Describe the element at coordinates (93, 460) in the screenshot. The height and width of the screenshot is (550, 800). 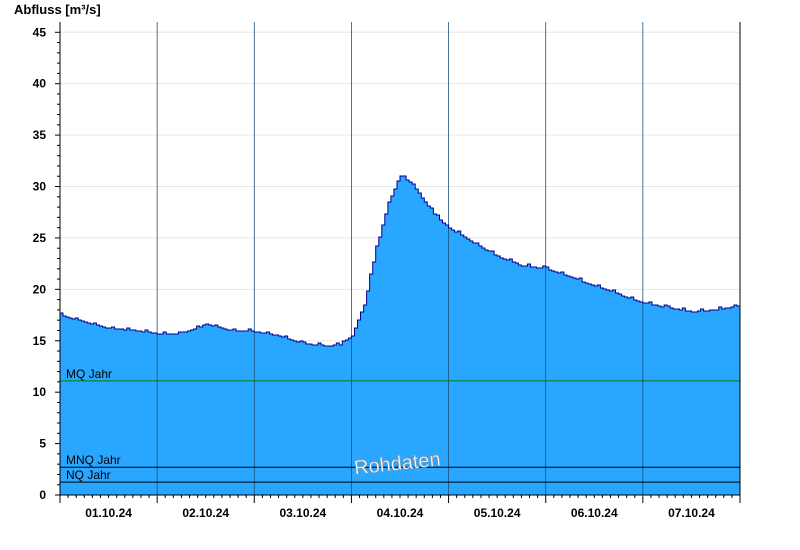
I see `reference-line-label: MNQ Jahr` at that location.